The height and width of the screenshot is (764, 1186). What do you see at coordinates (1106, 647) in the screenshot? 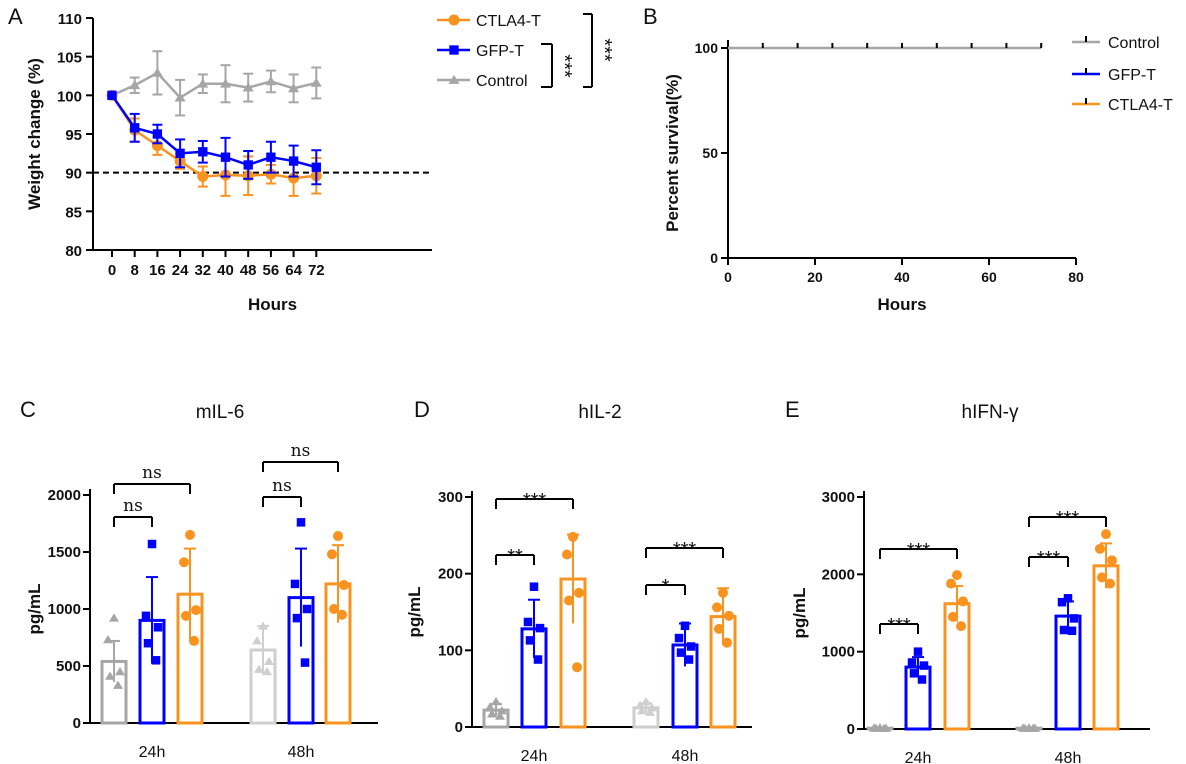
I see `bar` at bounding box center [1106, 647].